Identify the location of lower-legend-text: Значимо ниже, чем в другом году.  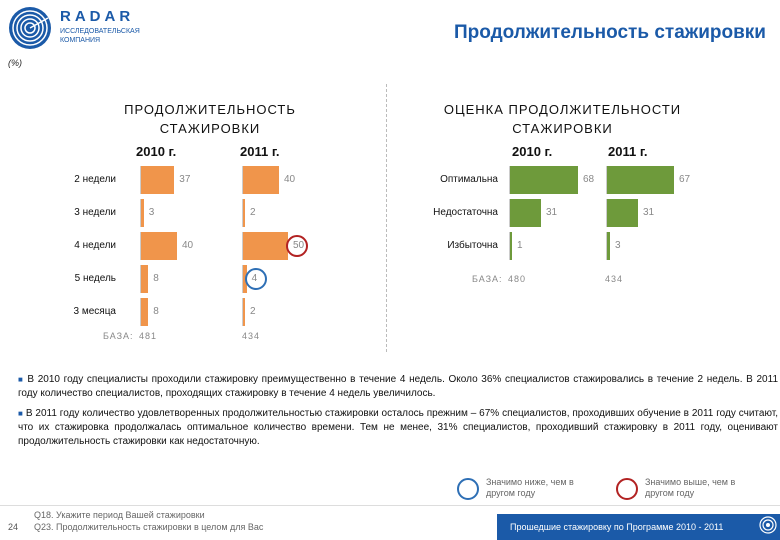
(530, 487).